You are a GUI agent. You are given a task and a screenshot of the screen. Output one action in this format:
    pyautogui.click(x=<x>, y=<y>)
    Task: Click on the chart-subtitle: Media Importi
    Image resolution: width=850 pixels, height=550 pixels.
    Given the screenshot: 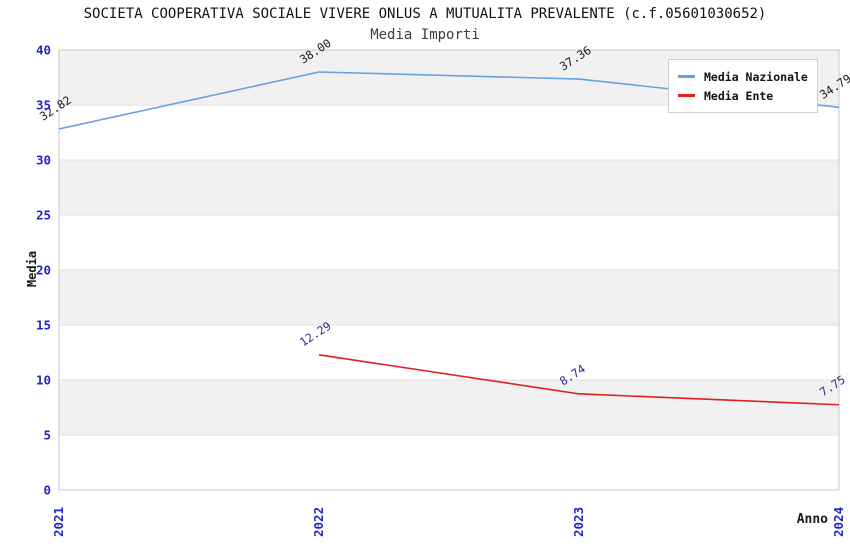 What is the action you would take?
    pyautogui.click(x=425, y=35)
    